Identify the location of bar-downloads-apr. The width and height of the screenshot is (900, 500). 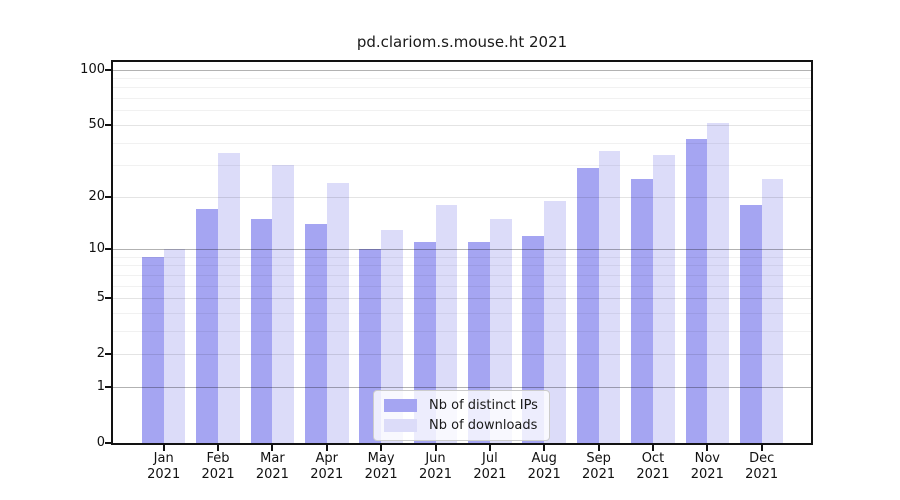
(337, 312).